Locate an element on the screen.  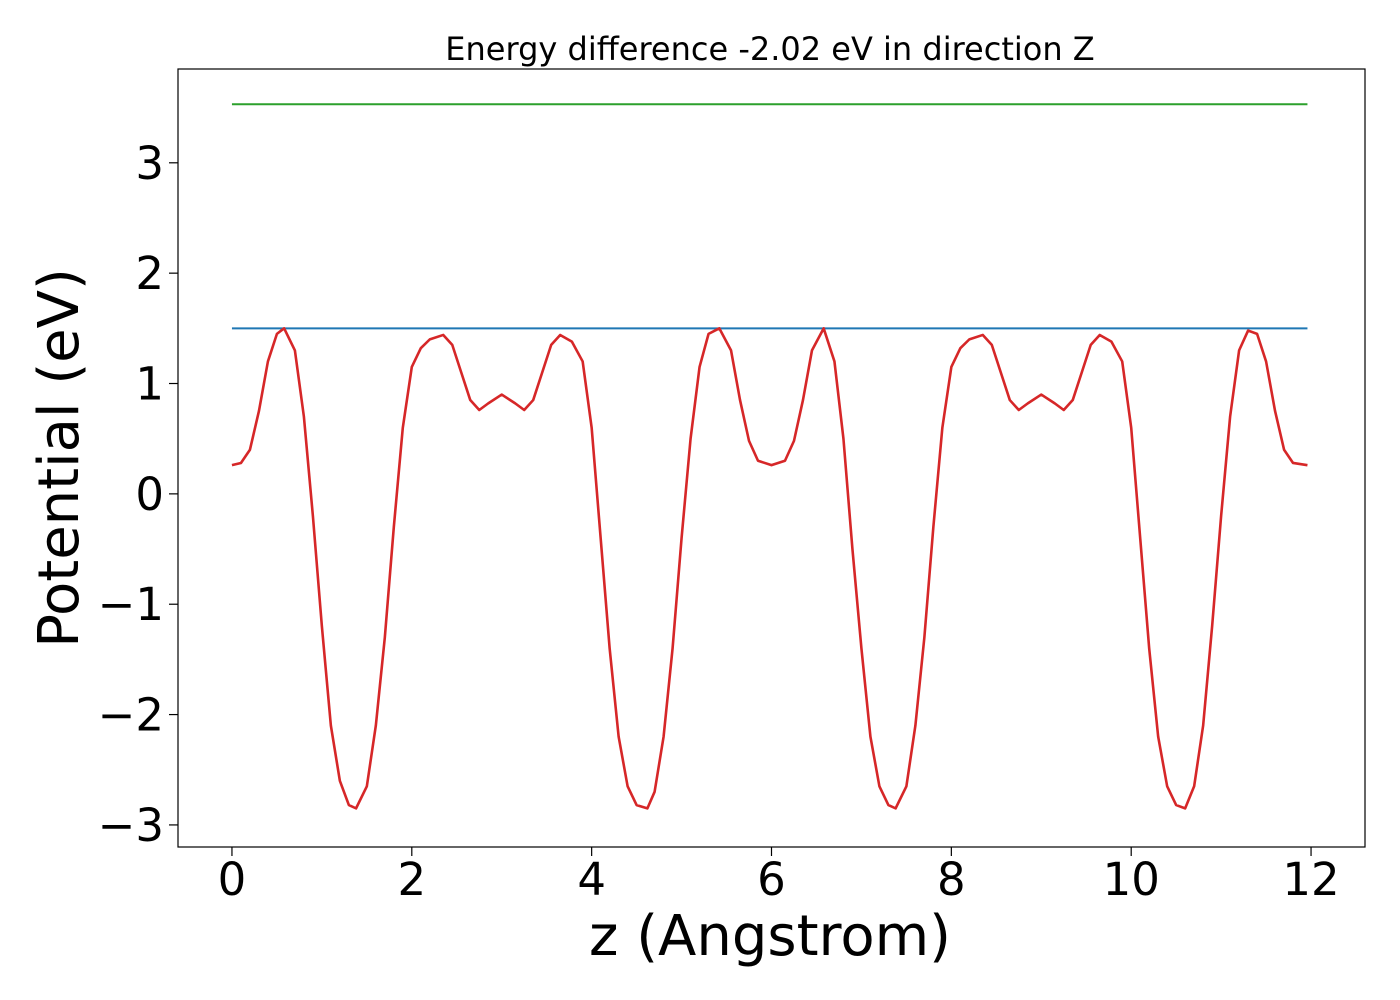
x-tick-label: 0 is located at coordinates (232, 879).